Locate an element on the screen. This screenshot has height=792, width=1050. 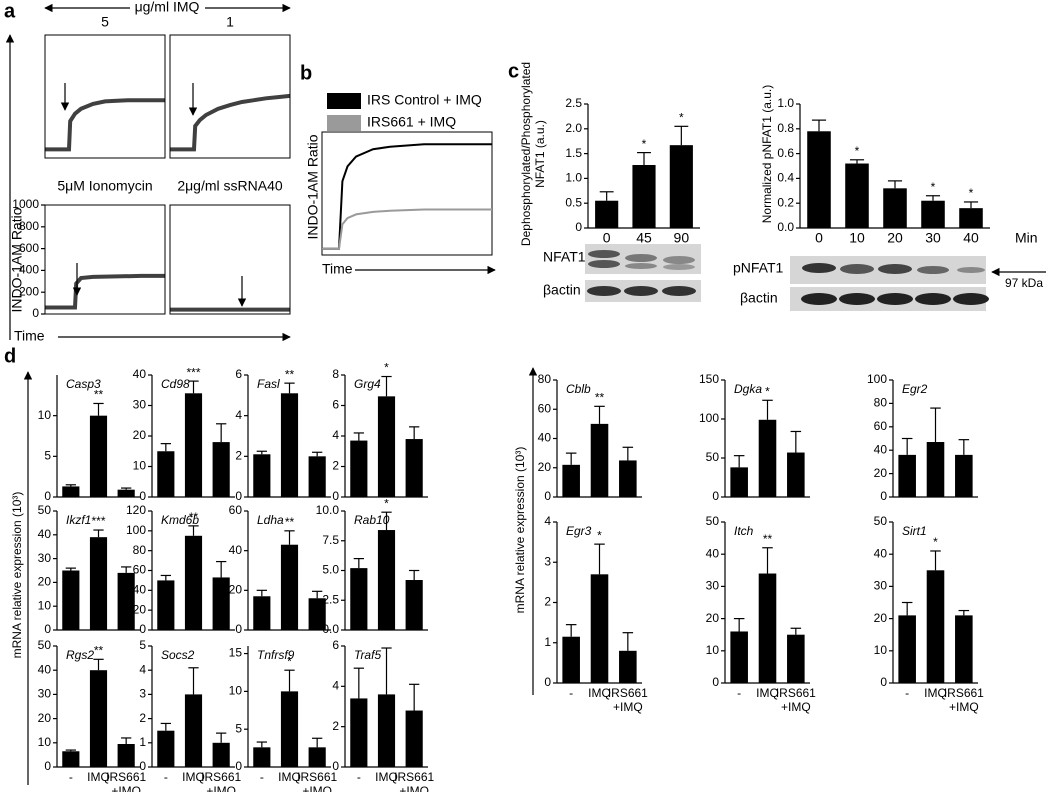
significance: *** is located at coordinates (98, 521).